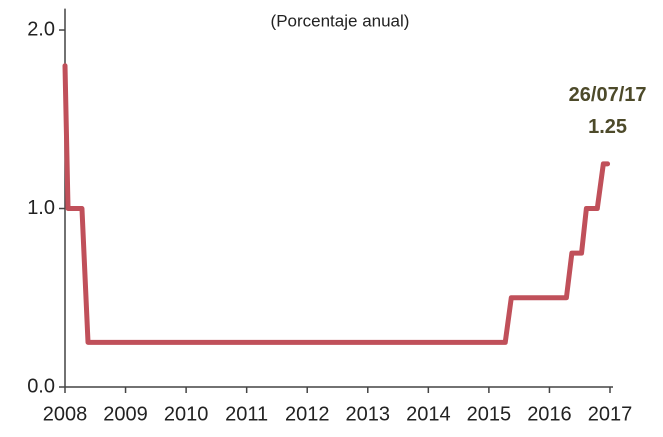 The width and height of the screenshot is (663, 437). What do you see at coordinates (41, 29) in the screenshot?
I see `y-tick-label: 2.0` at bounding box center [41, 29].